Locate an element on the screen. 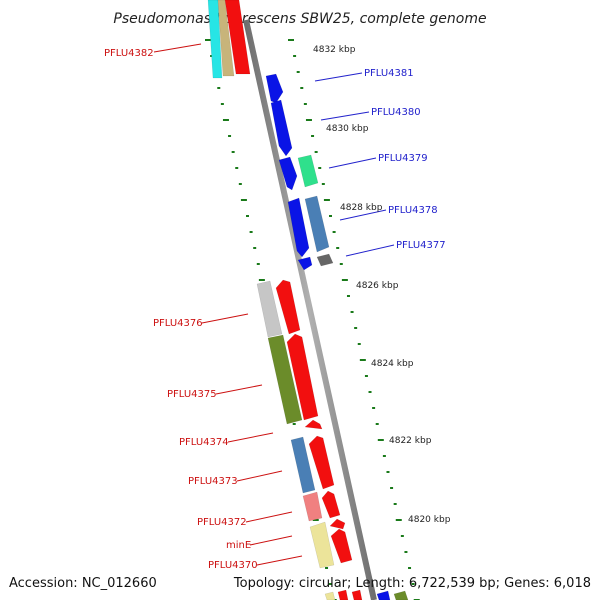 Image resolution: width=600 pixels, height=600 pixels. gene-label: PFLU4381 is located at coordinates (389, 73).